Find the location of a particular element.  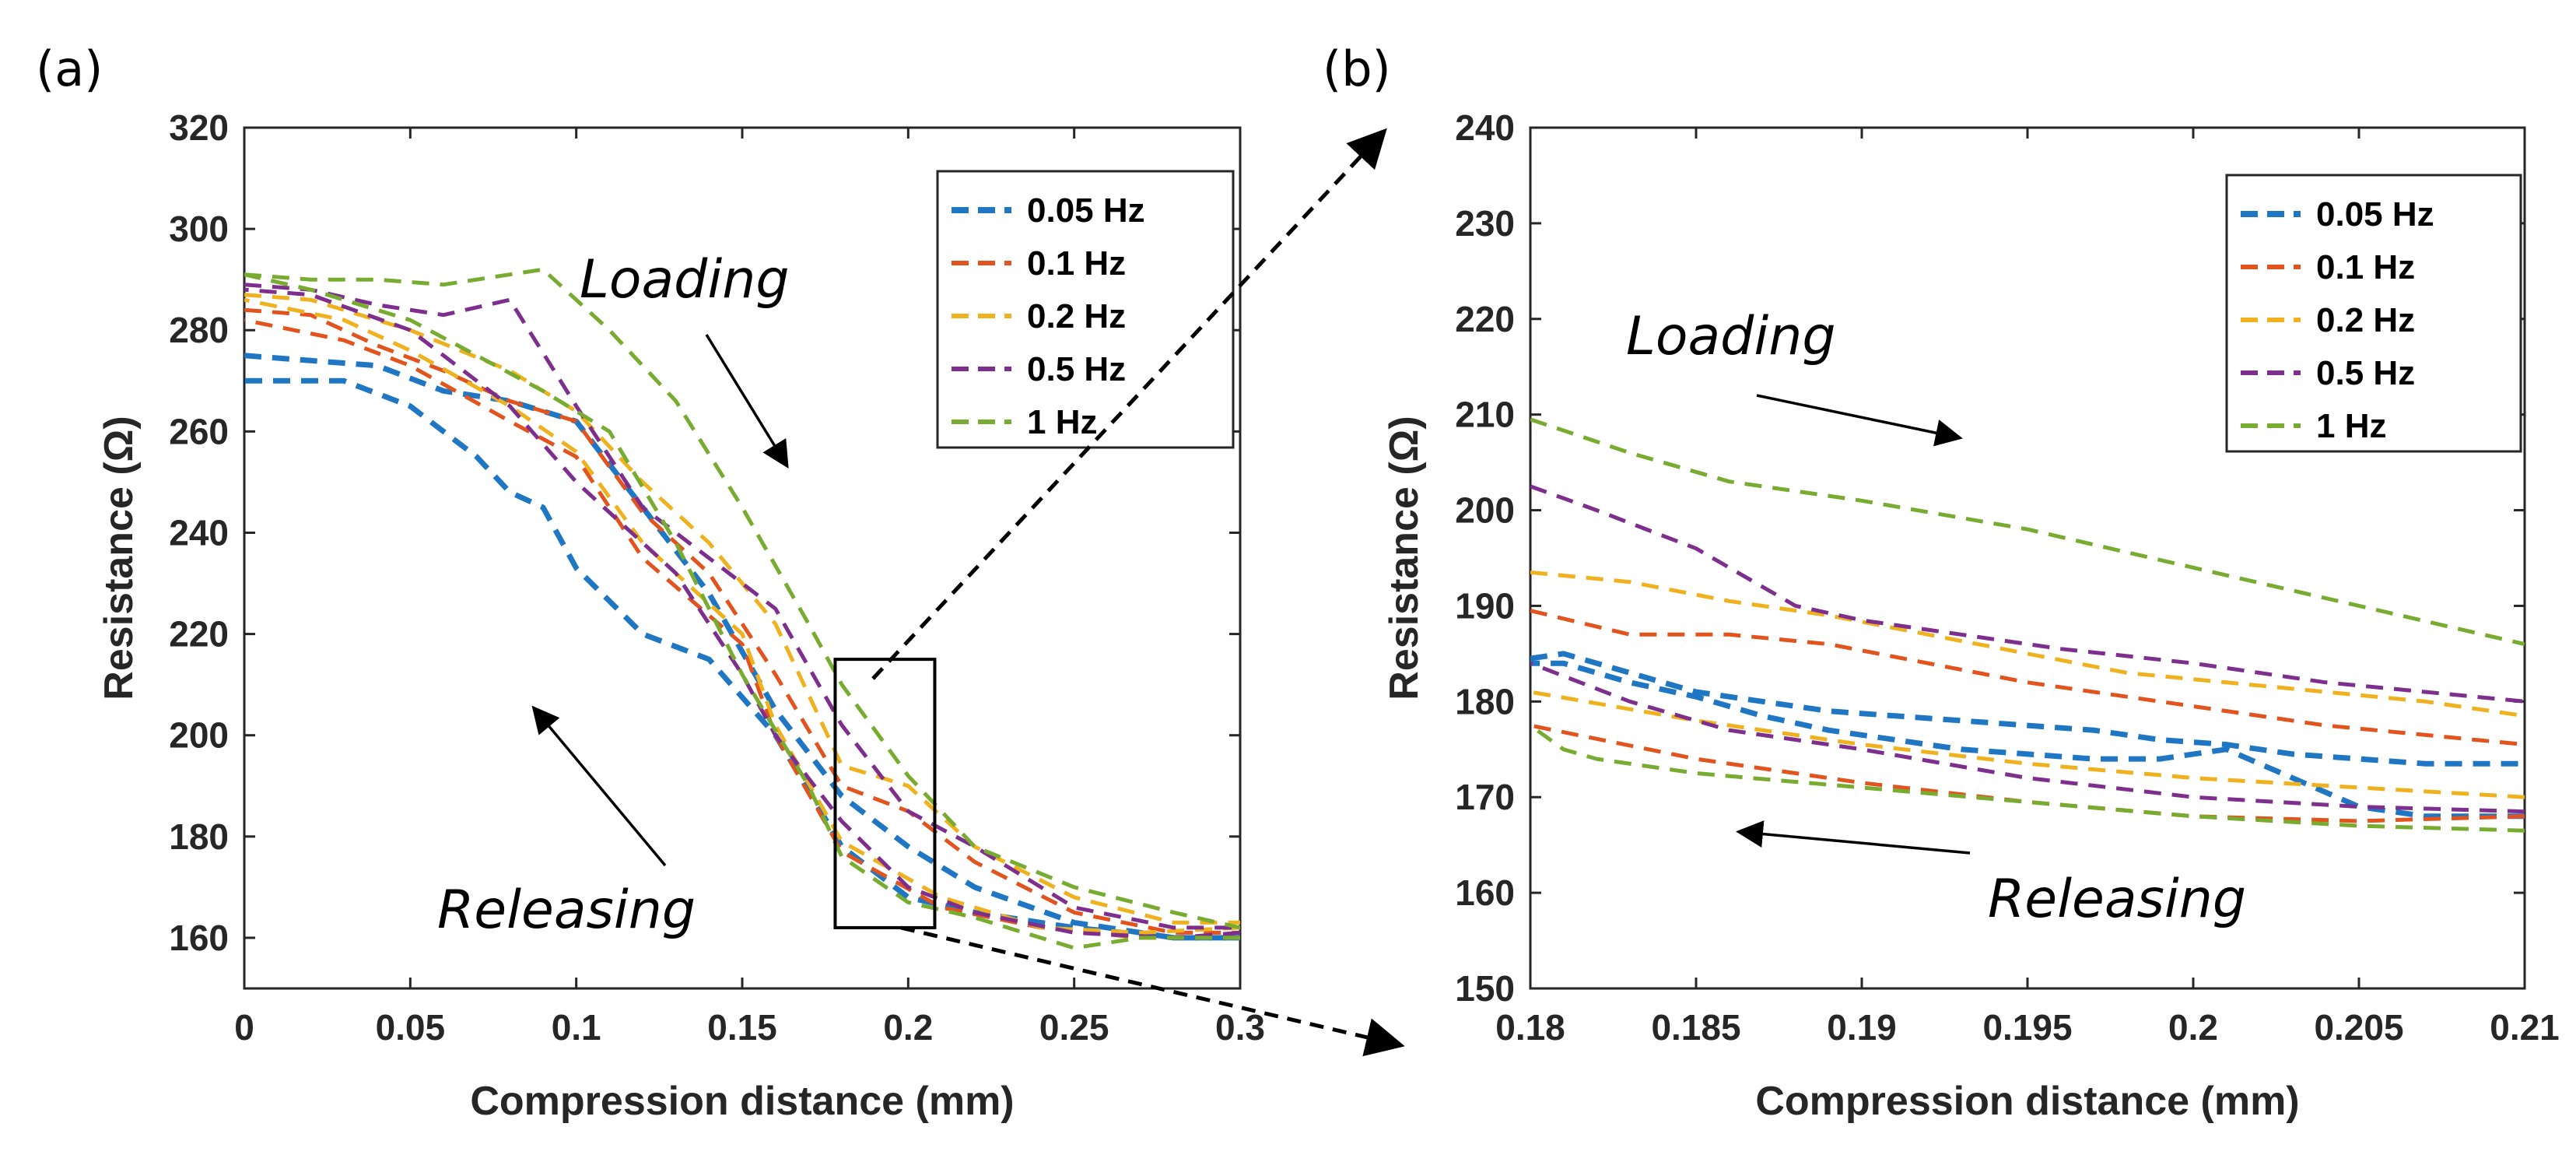

legend-b: 0.05 Hz 0.1 Hz 0.2 Hz 0.5 Hz 1 Hz is located at coordinates (2374, 313).